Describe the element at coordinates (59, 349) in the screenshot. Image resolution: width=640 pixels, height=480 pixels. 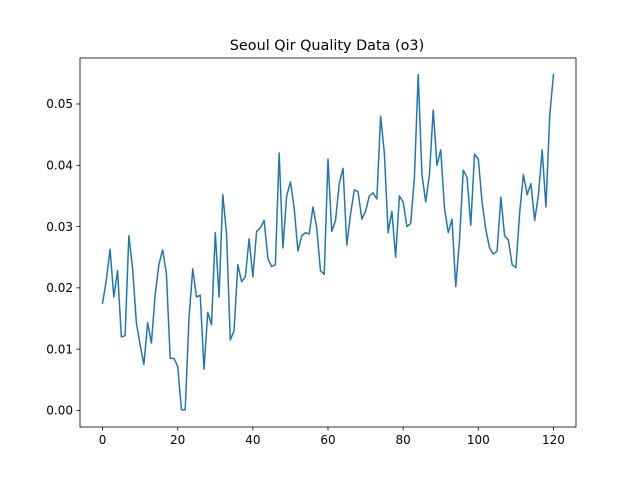
I see `y-tick-label: 0.01` at that location.